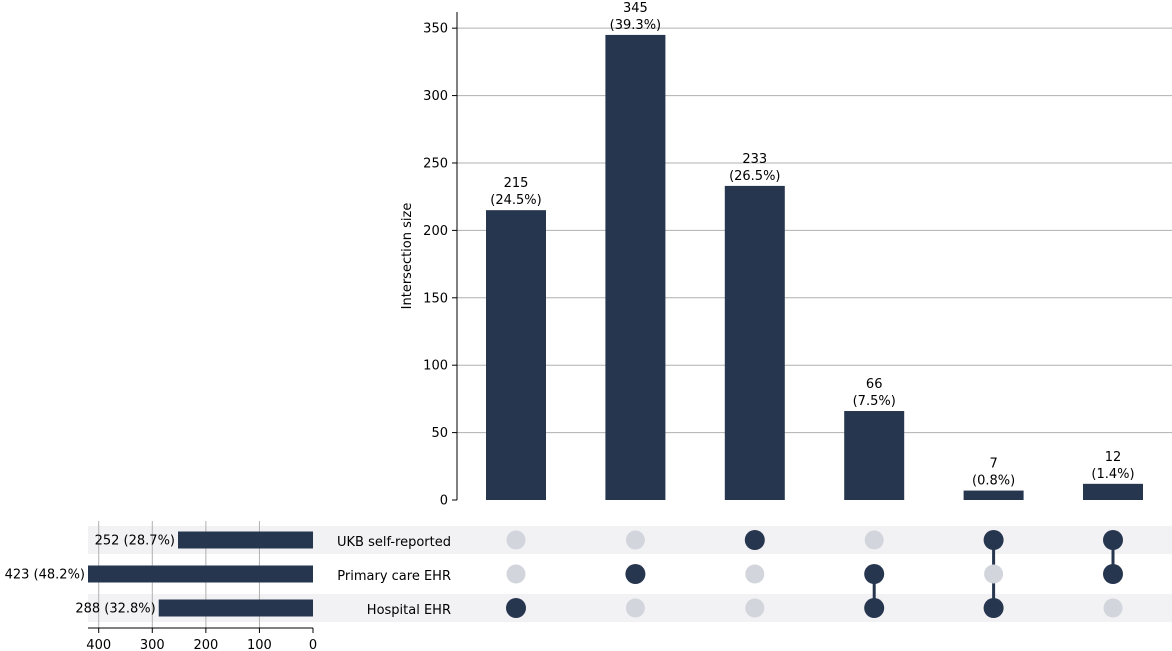 The height and width of the screenshot is (651, 1172). Describe the element at coordinates (45, 575) in the screenshot. I see `set-size-label: 423 (48.2%)` at that location.